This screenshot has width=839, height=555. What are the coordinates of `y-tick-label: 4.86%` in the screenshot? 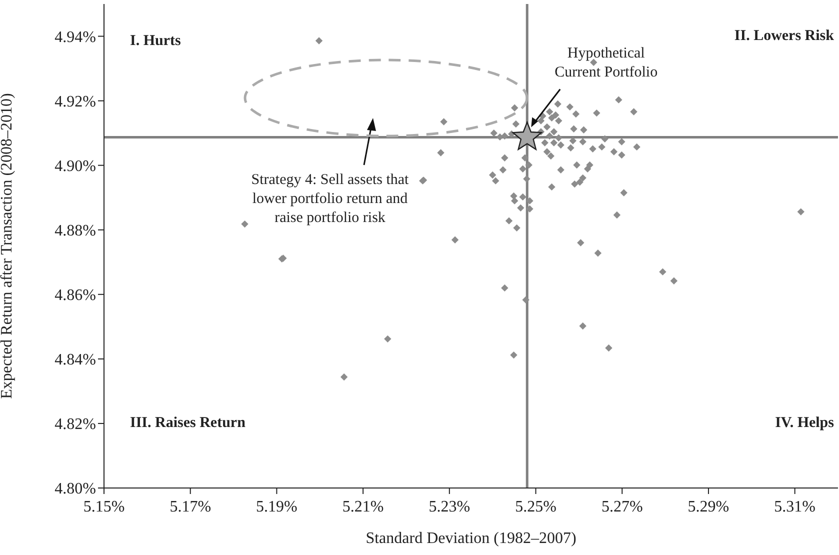 It's located at (75, 295).